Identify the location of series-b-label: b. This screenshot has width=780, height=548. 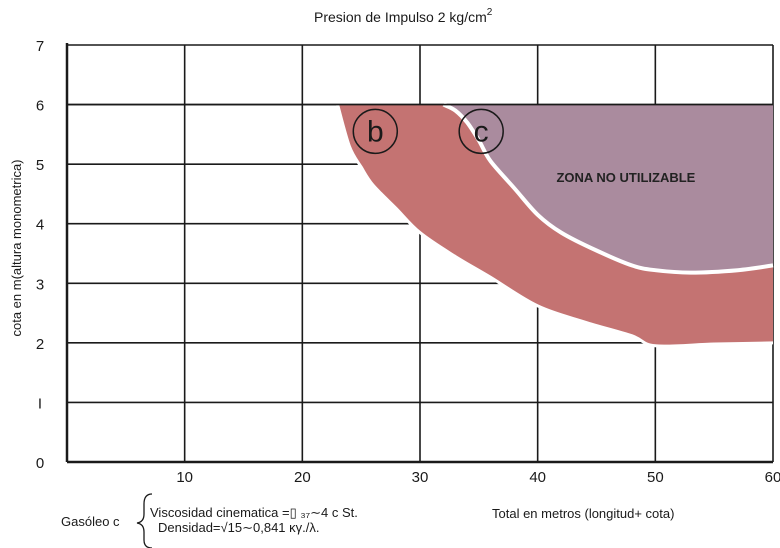
(375, 131).